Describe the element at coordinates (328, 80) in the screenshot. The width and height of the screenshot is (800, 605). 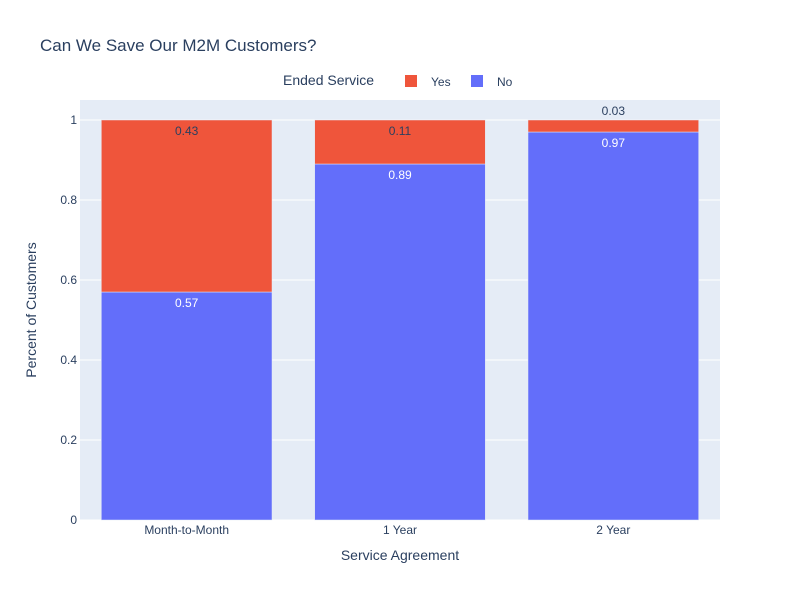
I see `legend-title: Ended Service` at that location.